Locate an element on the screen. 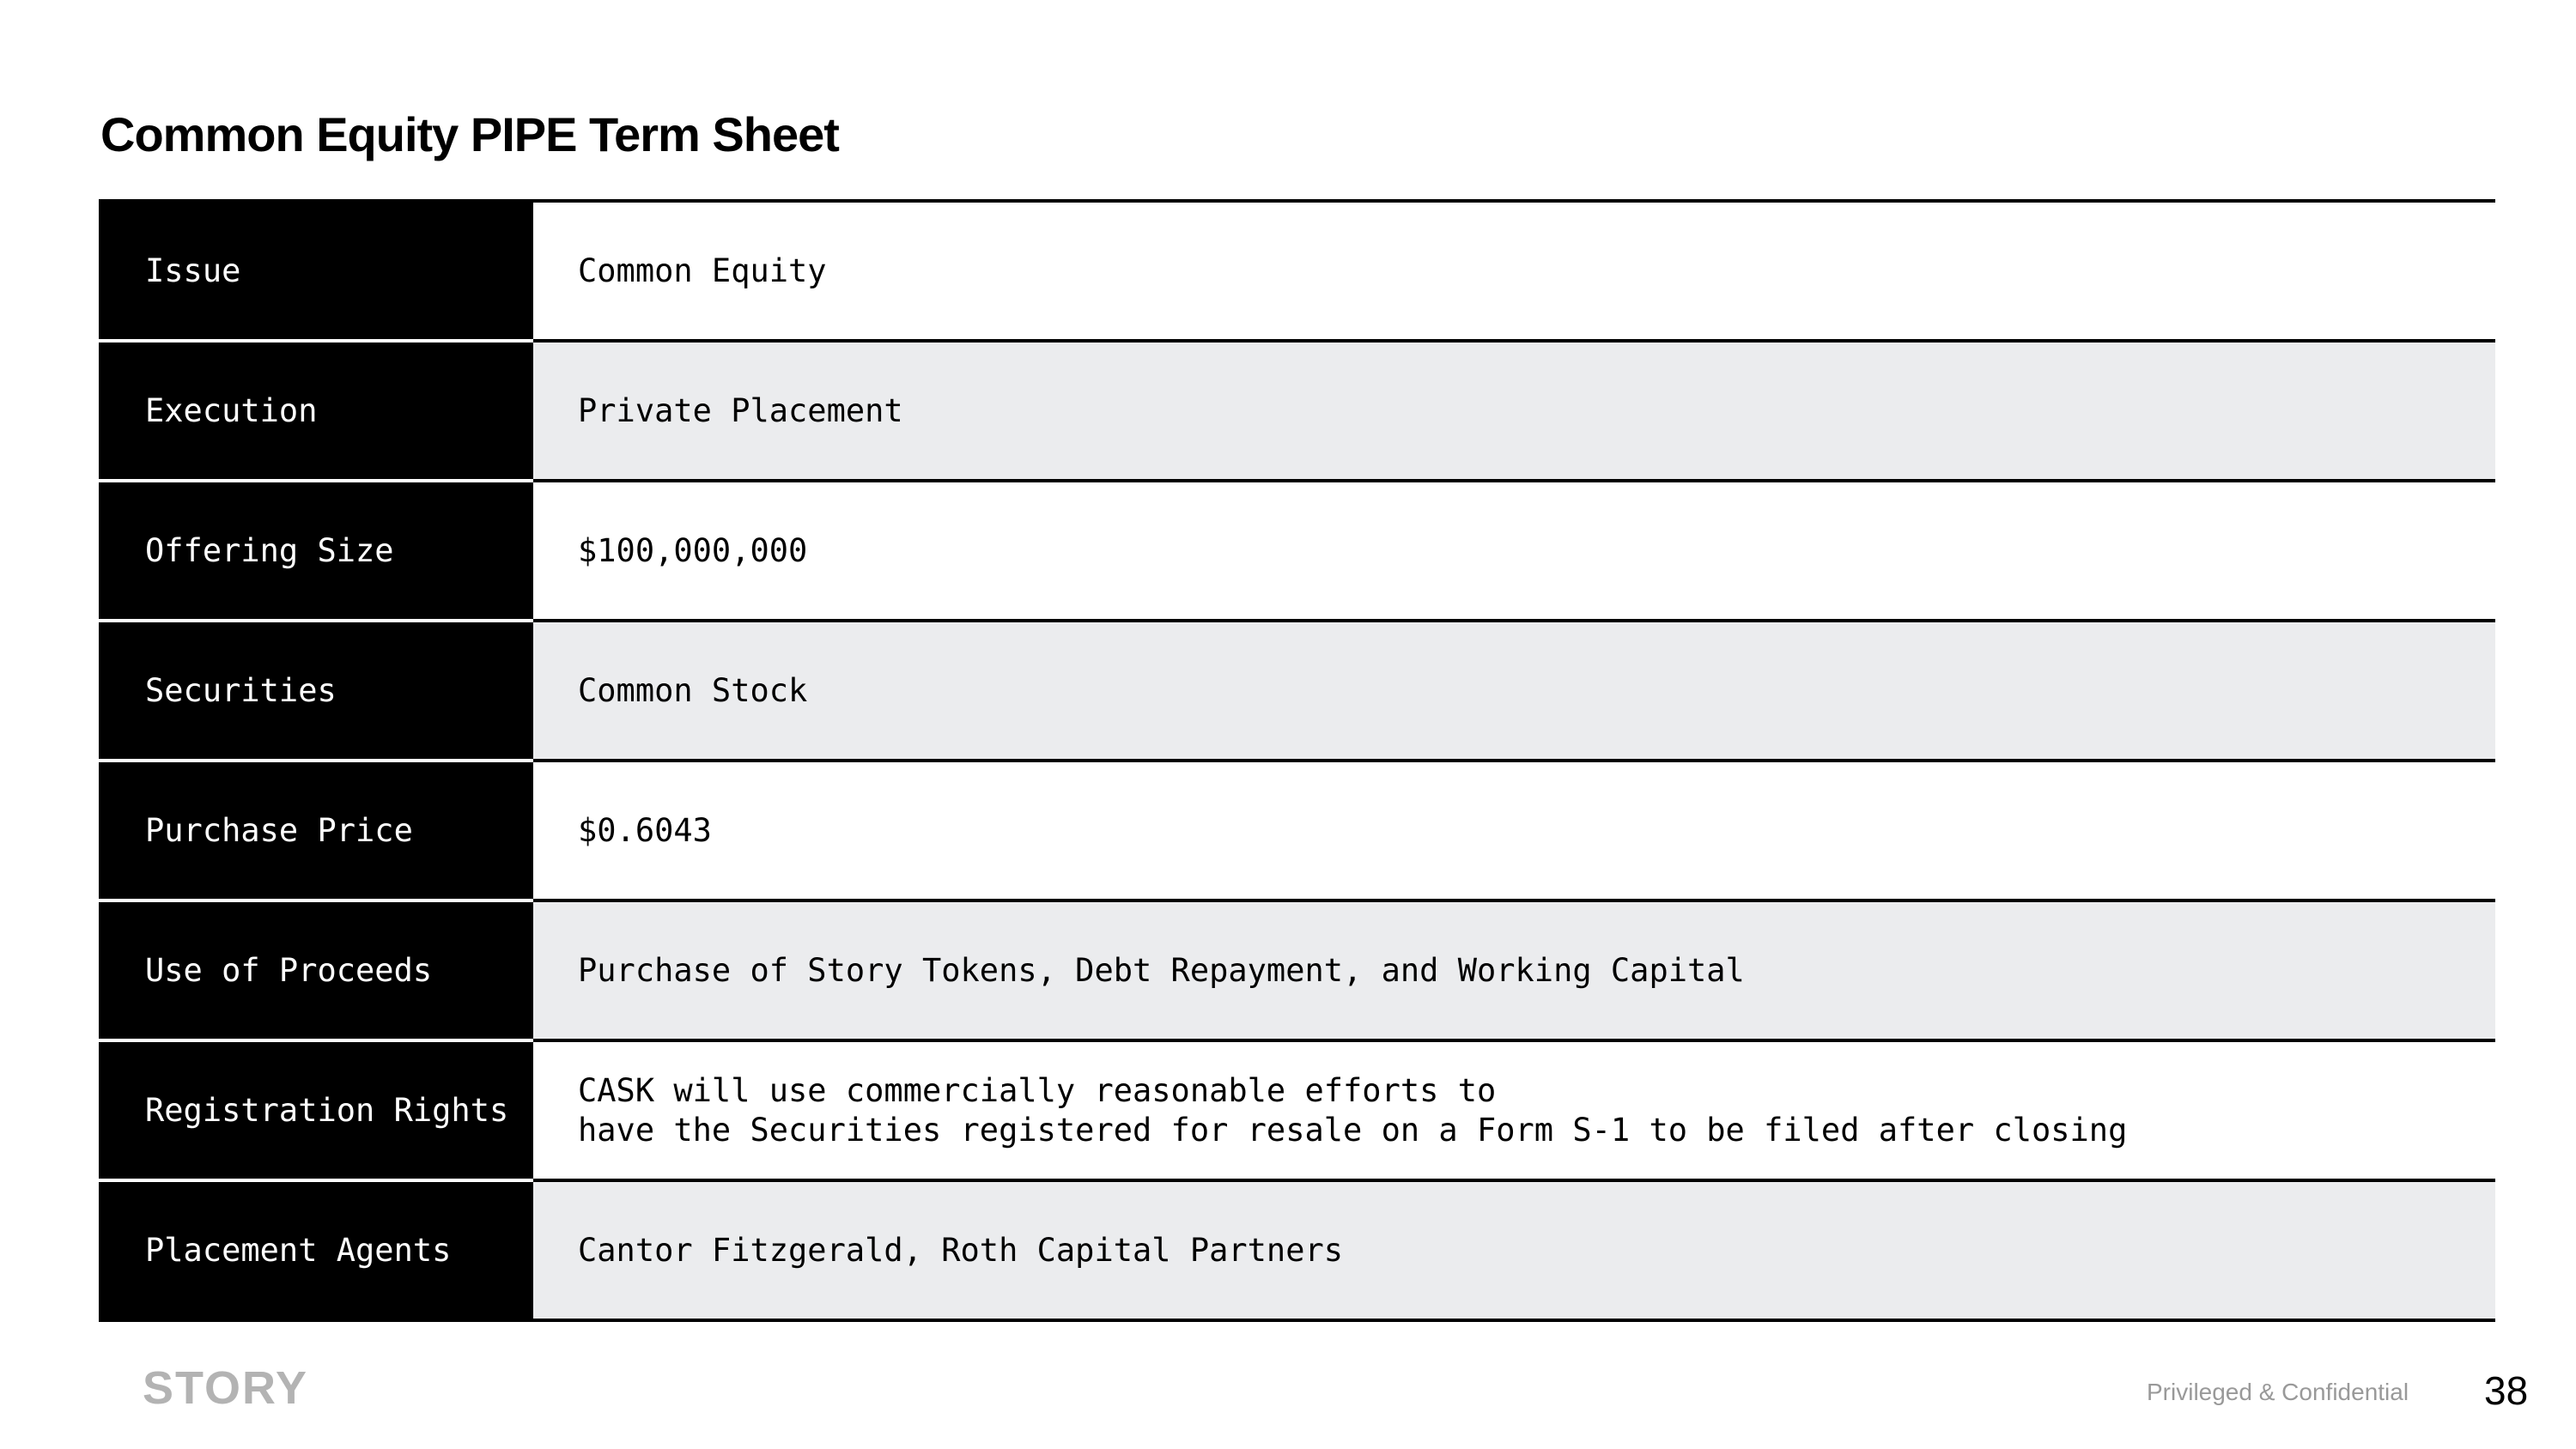 This screenshot has height=1449, width=2576. row-label: Placement Agents is located at coordinates (316, 1252).